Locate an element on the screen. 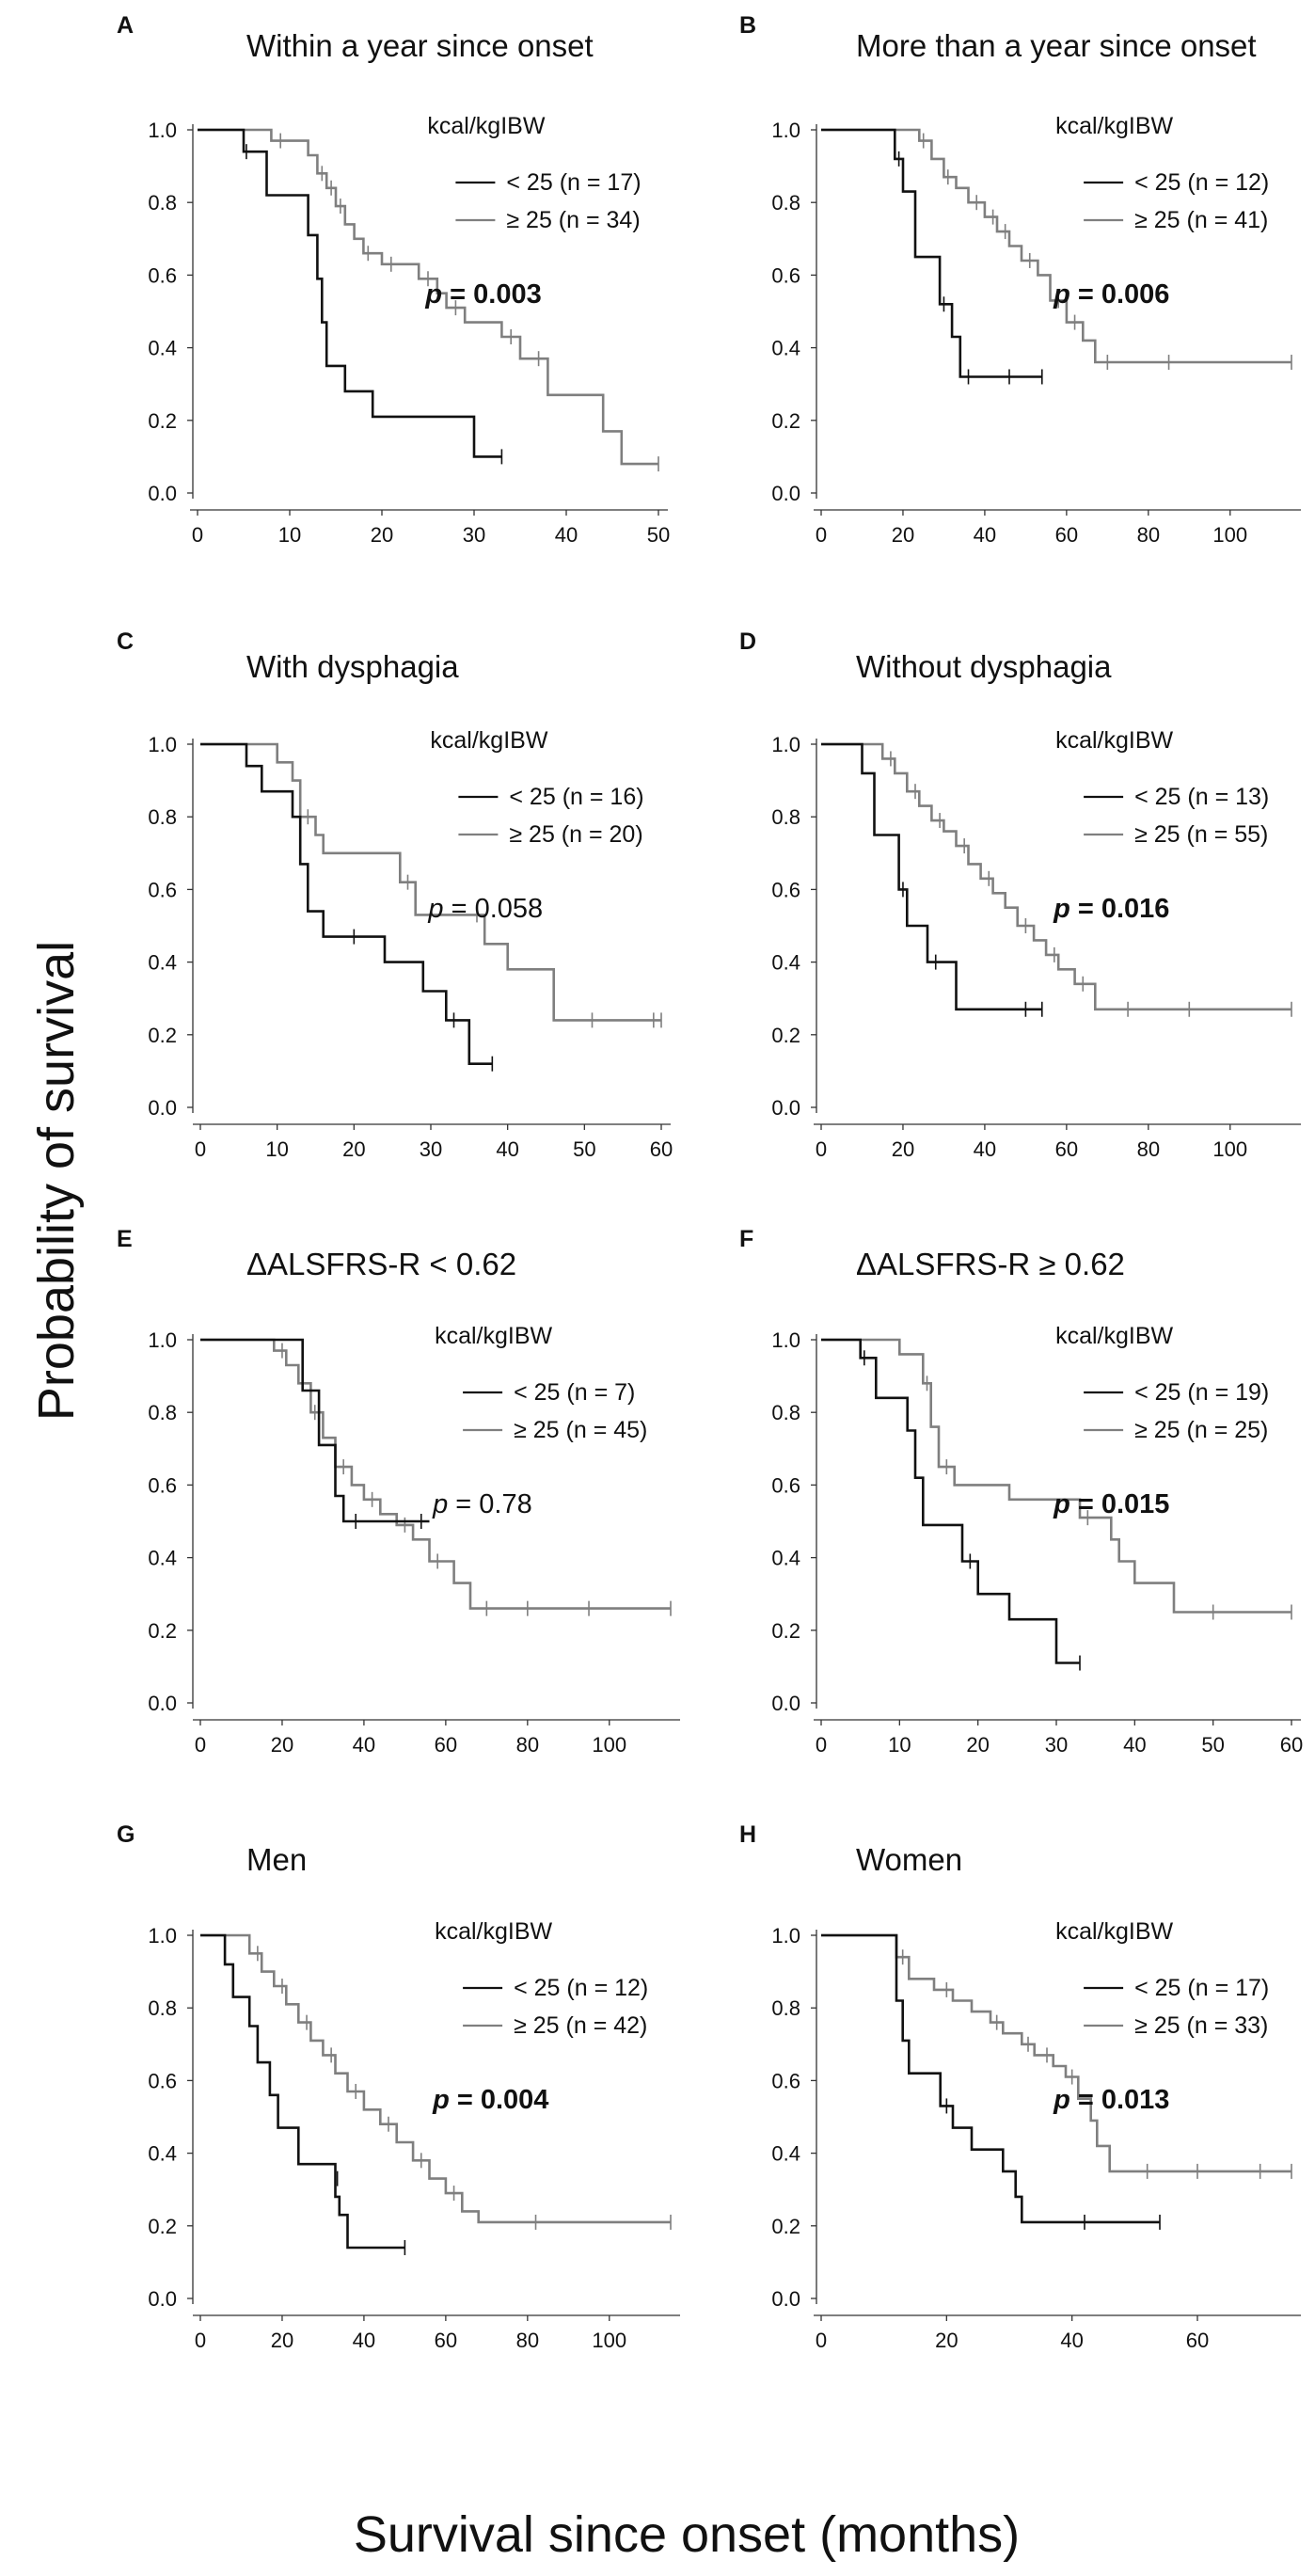  p-value: p = 0.003 is located at coordinates (482, 295).